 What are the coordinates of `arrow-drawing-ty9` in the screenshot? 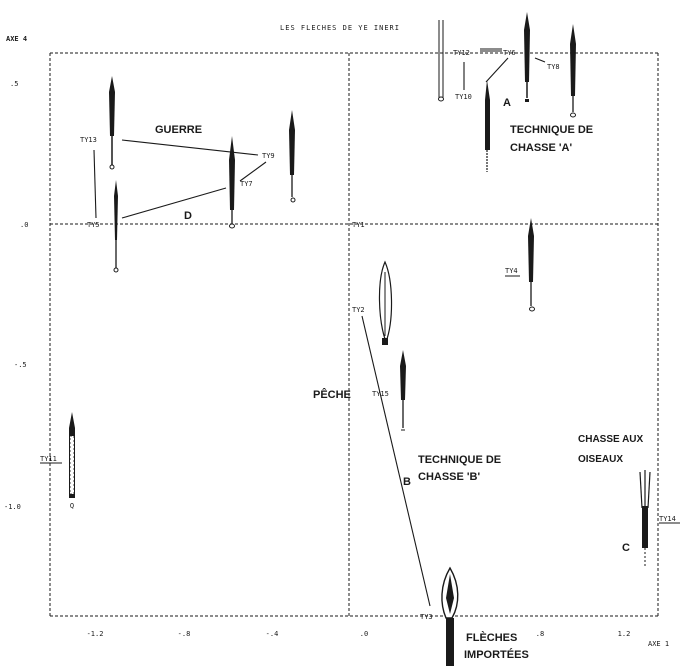 It's located at (292, 156).